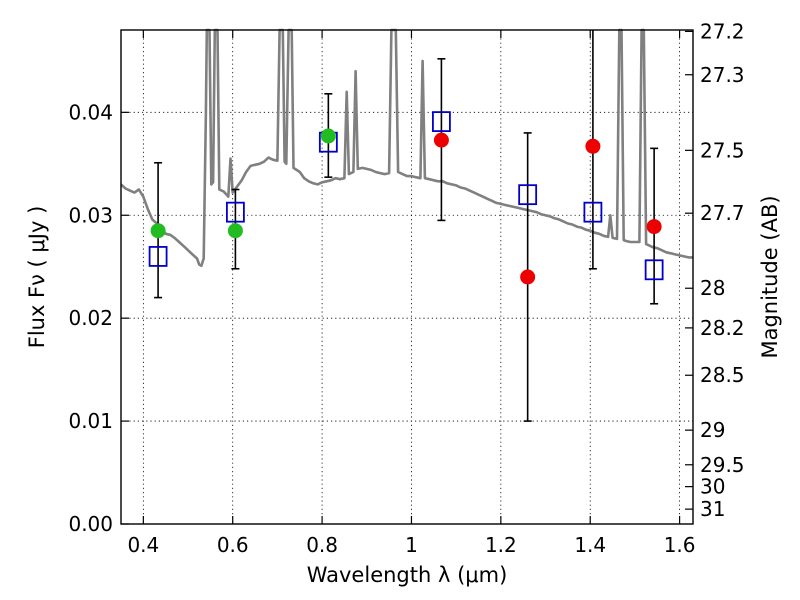 The image size is (800, 600). Describe the element at coordinates (233, 545) in the screenshot. I see `x-tick-label: 0.6` at that location.